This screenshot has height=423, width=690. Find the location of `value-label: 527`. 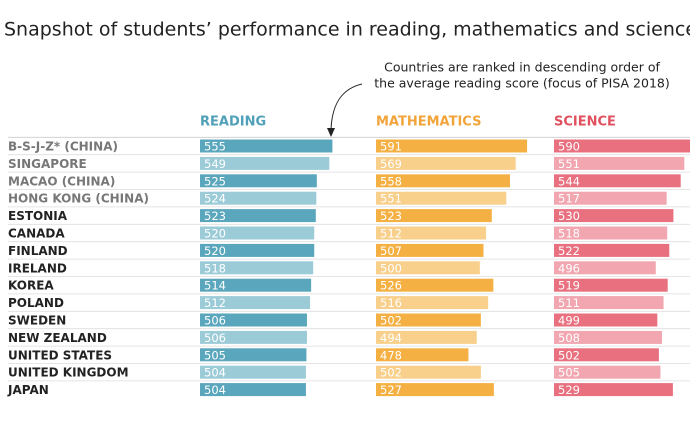

value-label: 527 is located at coordinates (391, 390).